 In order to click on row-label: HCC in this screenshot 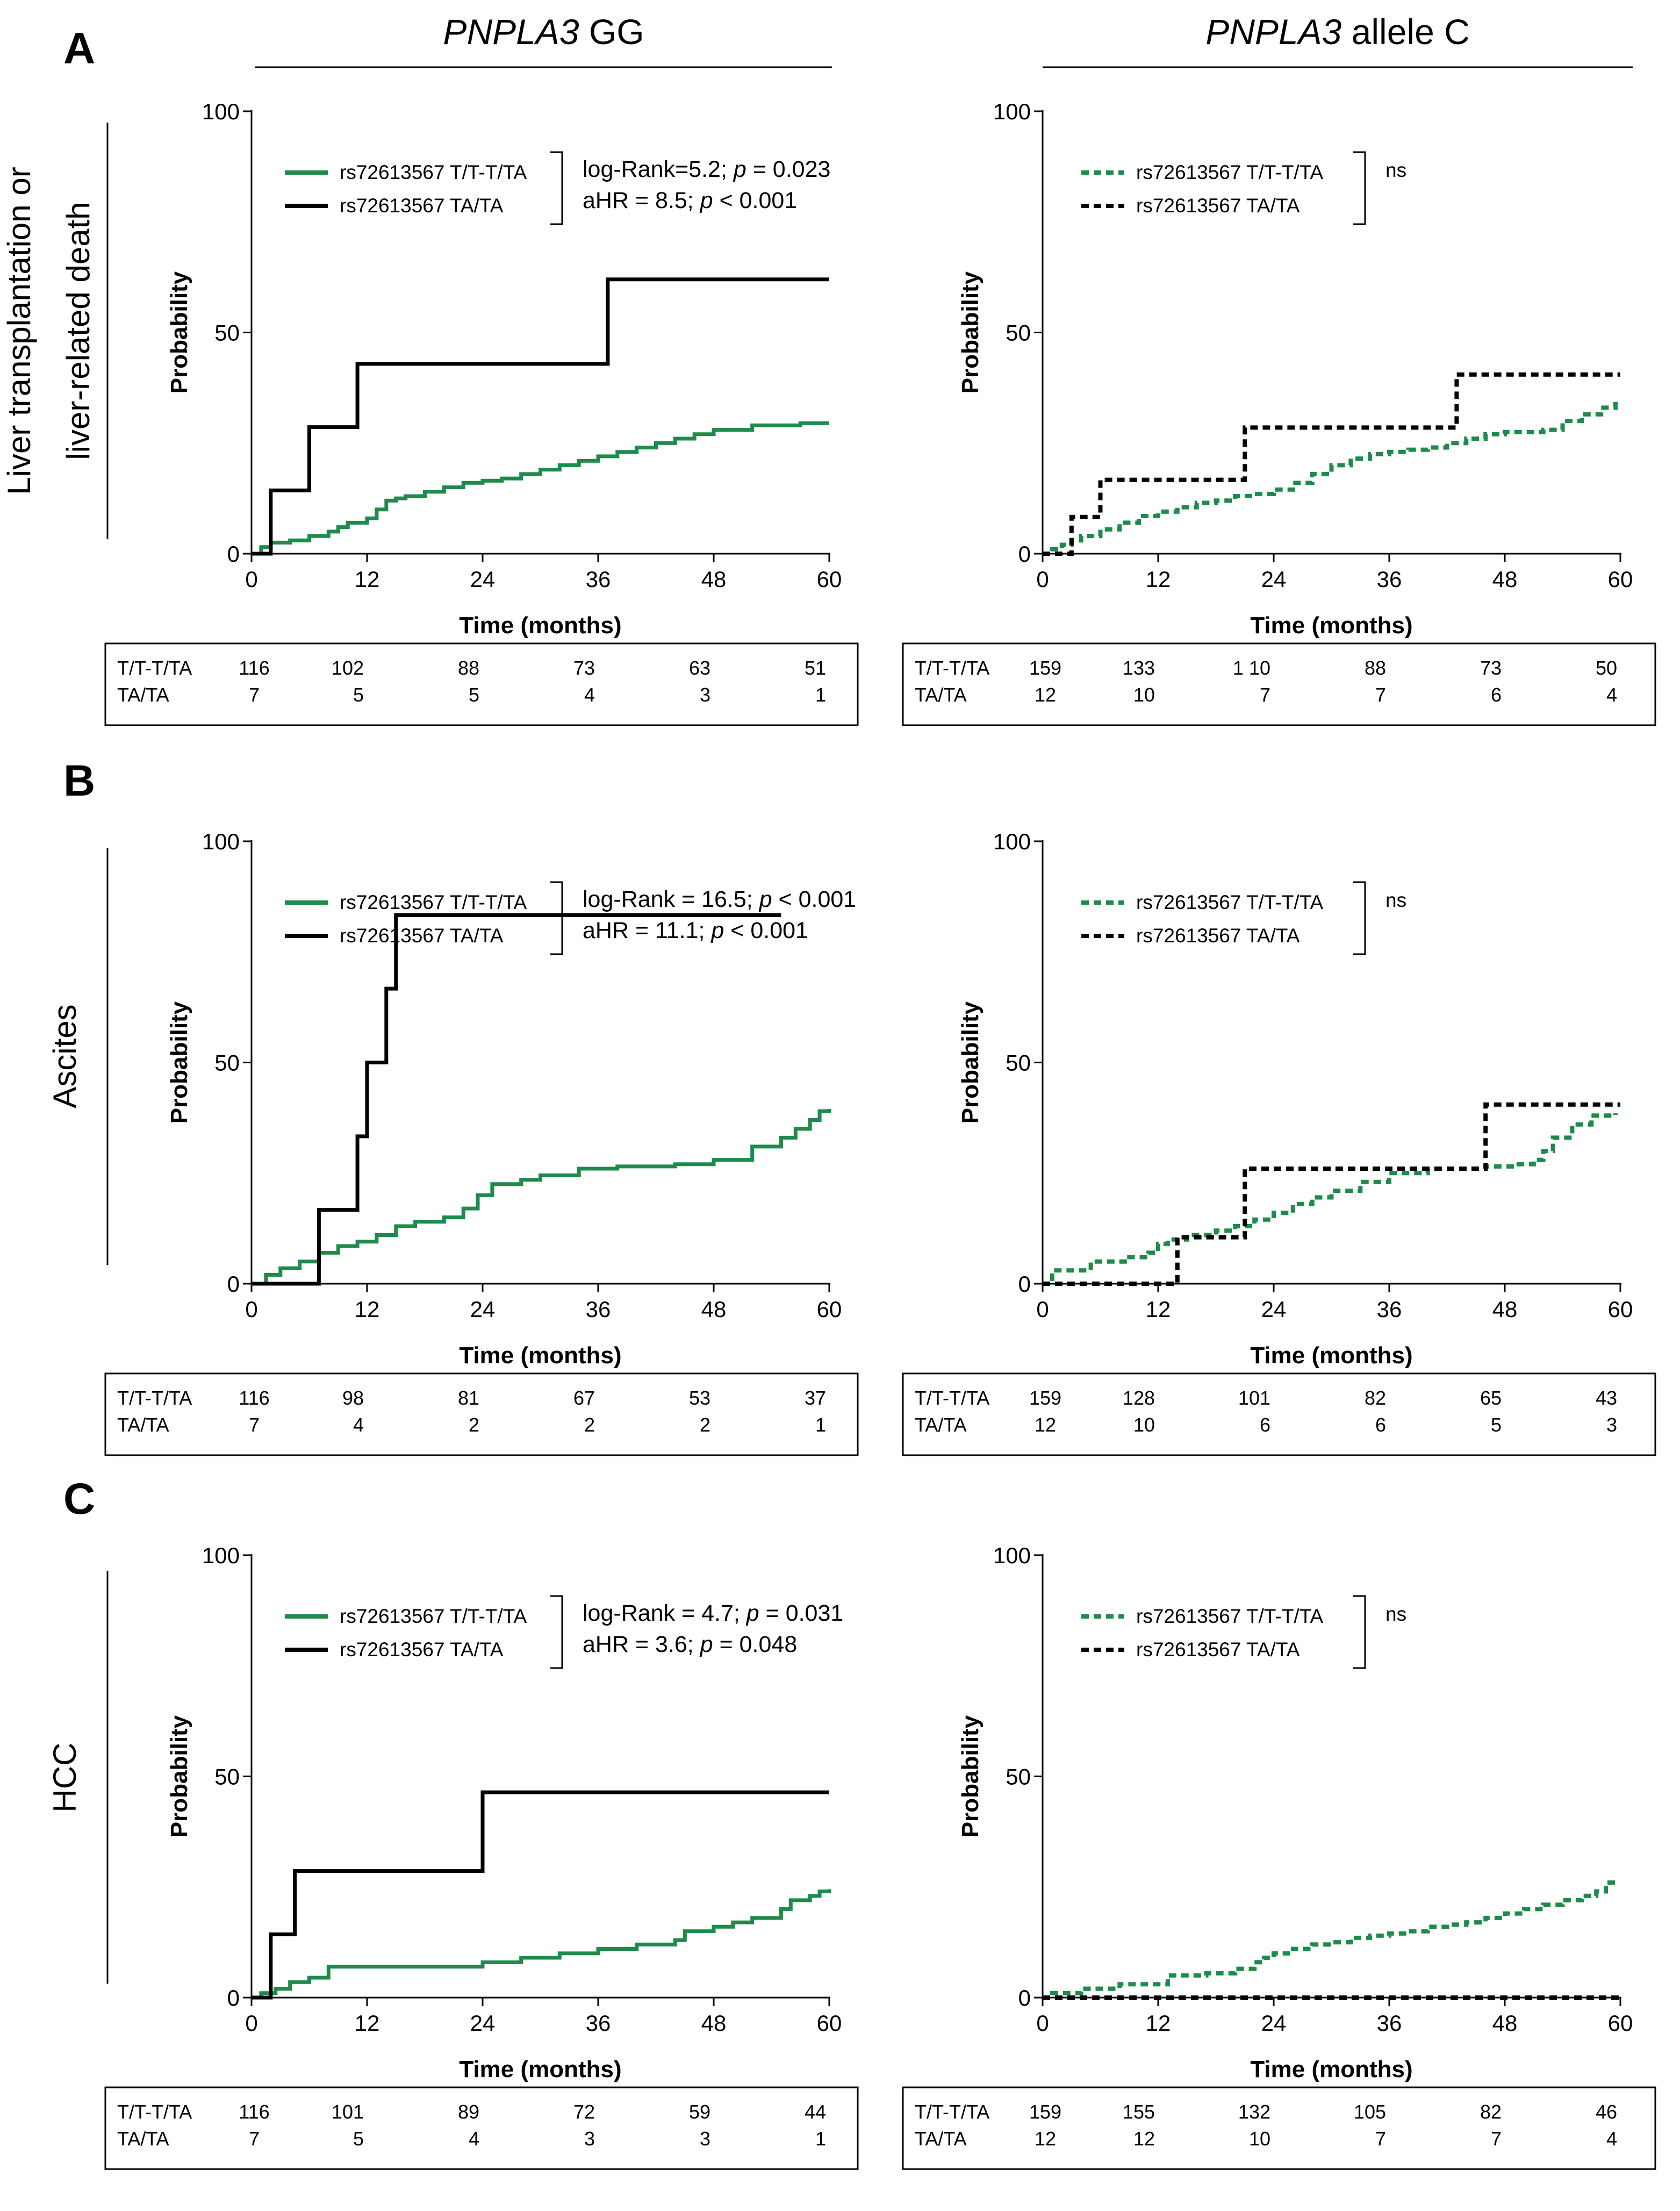, I will do `click(65, 1778)`.